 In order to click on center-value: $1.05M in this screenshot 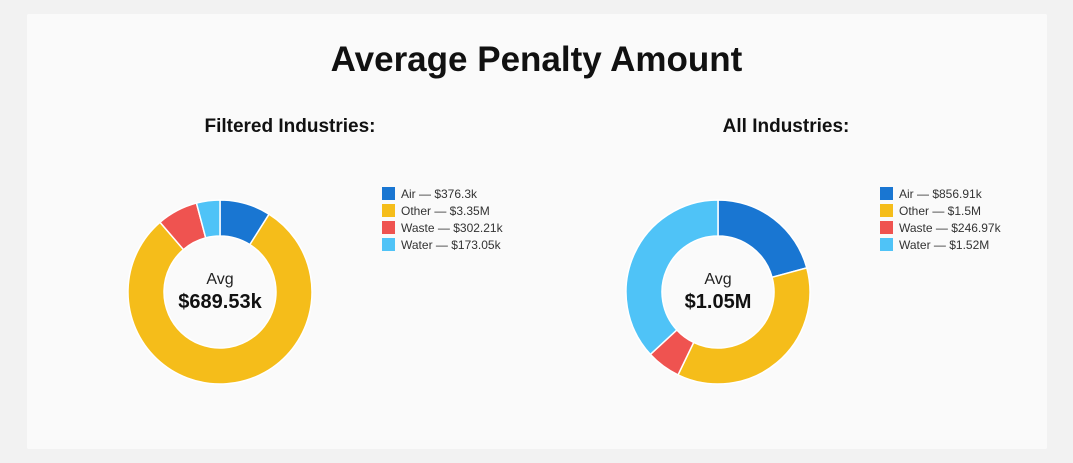, I will do `click(718, 302)`.